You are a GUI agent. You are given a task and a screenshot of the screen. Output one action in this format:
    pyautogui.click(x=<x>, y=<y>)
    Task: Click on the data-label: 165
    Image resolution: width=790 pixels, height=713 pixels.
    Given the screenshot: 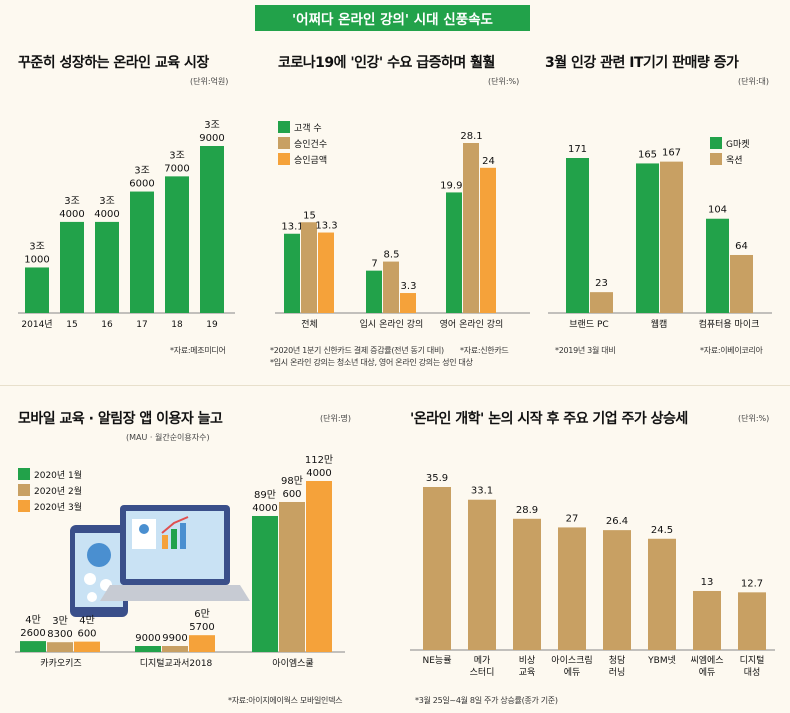 What is the action you would take?
    pyautogui.click(x=647, y=154)
    